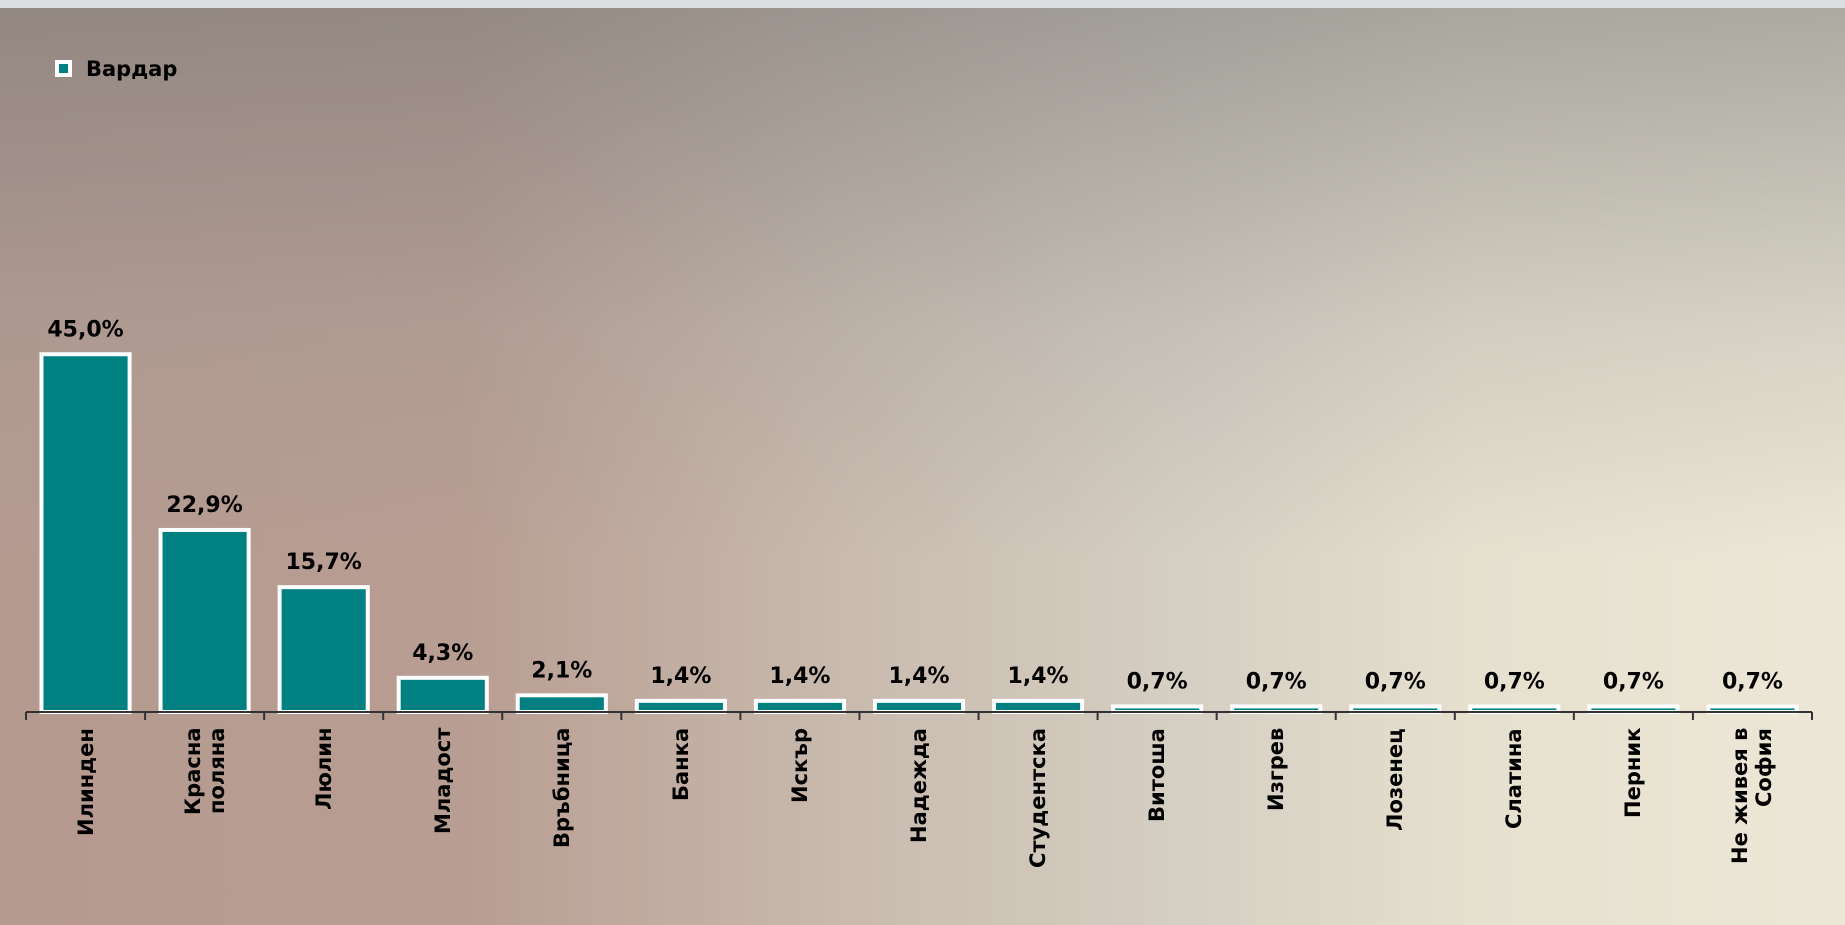 This screenshot has height=925, width=1845. I want to click on x-tick-label: Слатина, so click(1514, 778).